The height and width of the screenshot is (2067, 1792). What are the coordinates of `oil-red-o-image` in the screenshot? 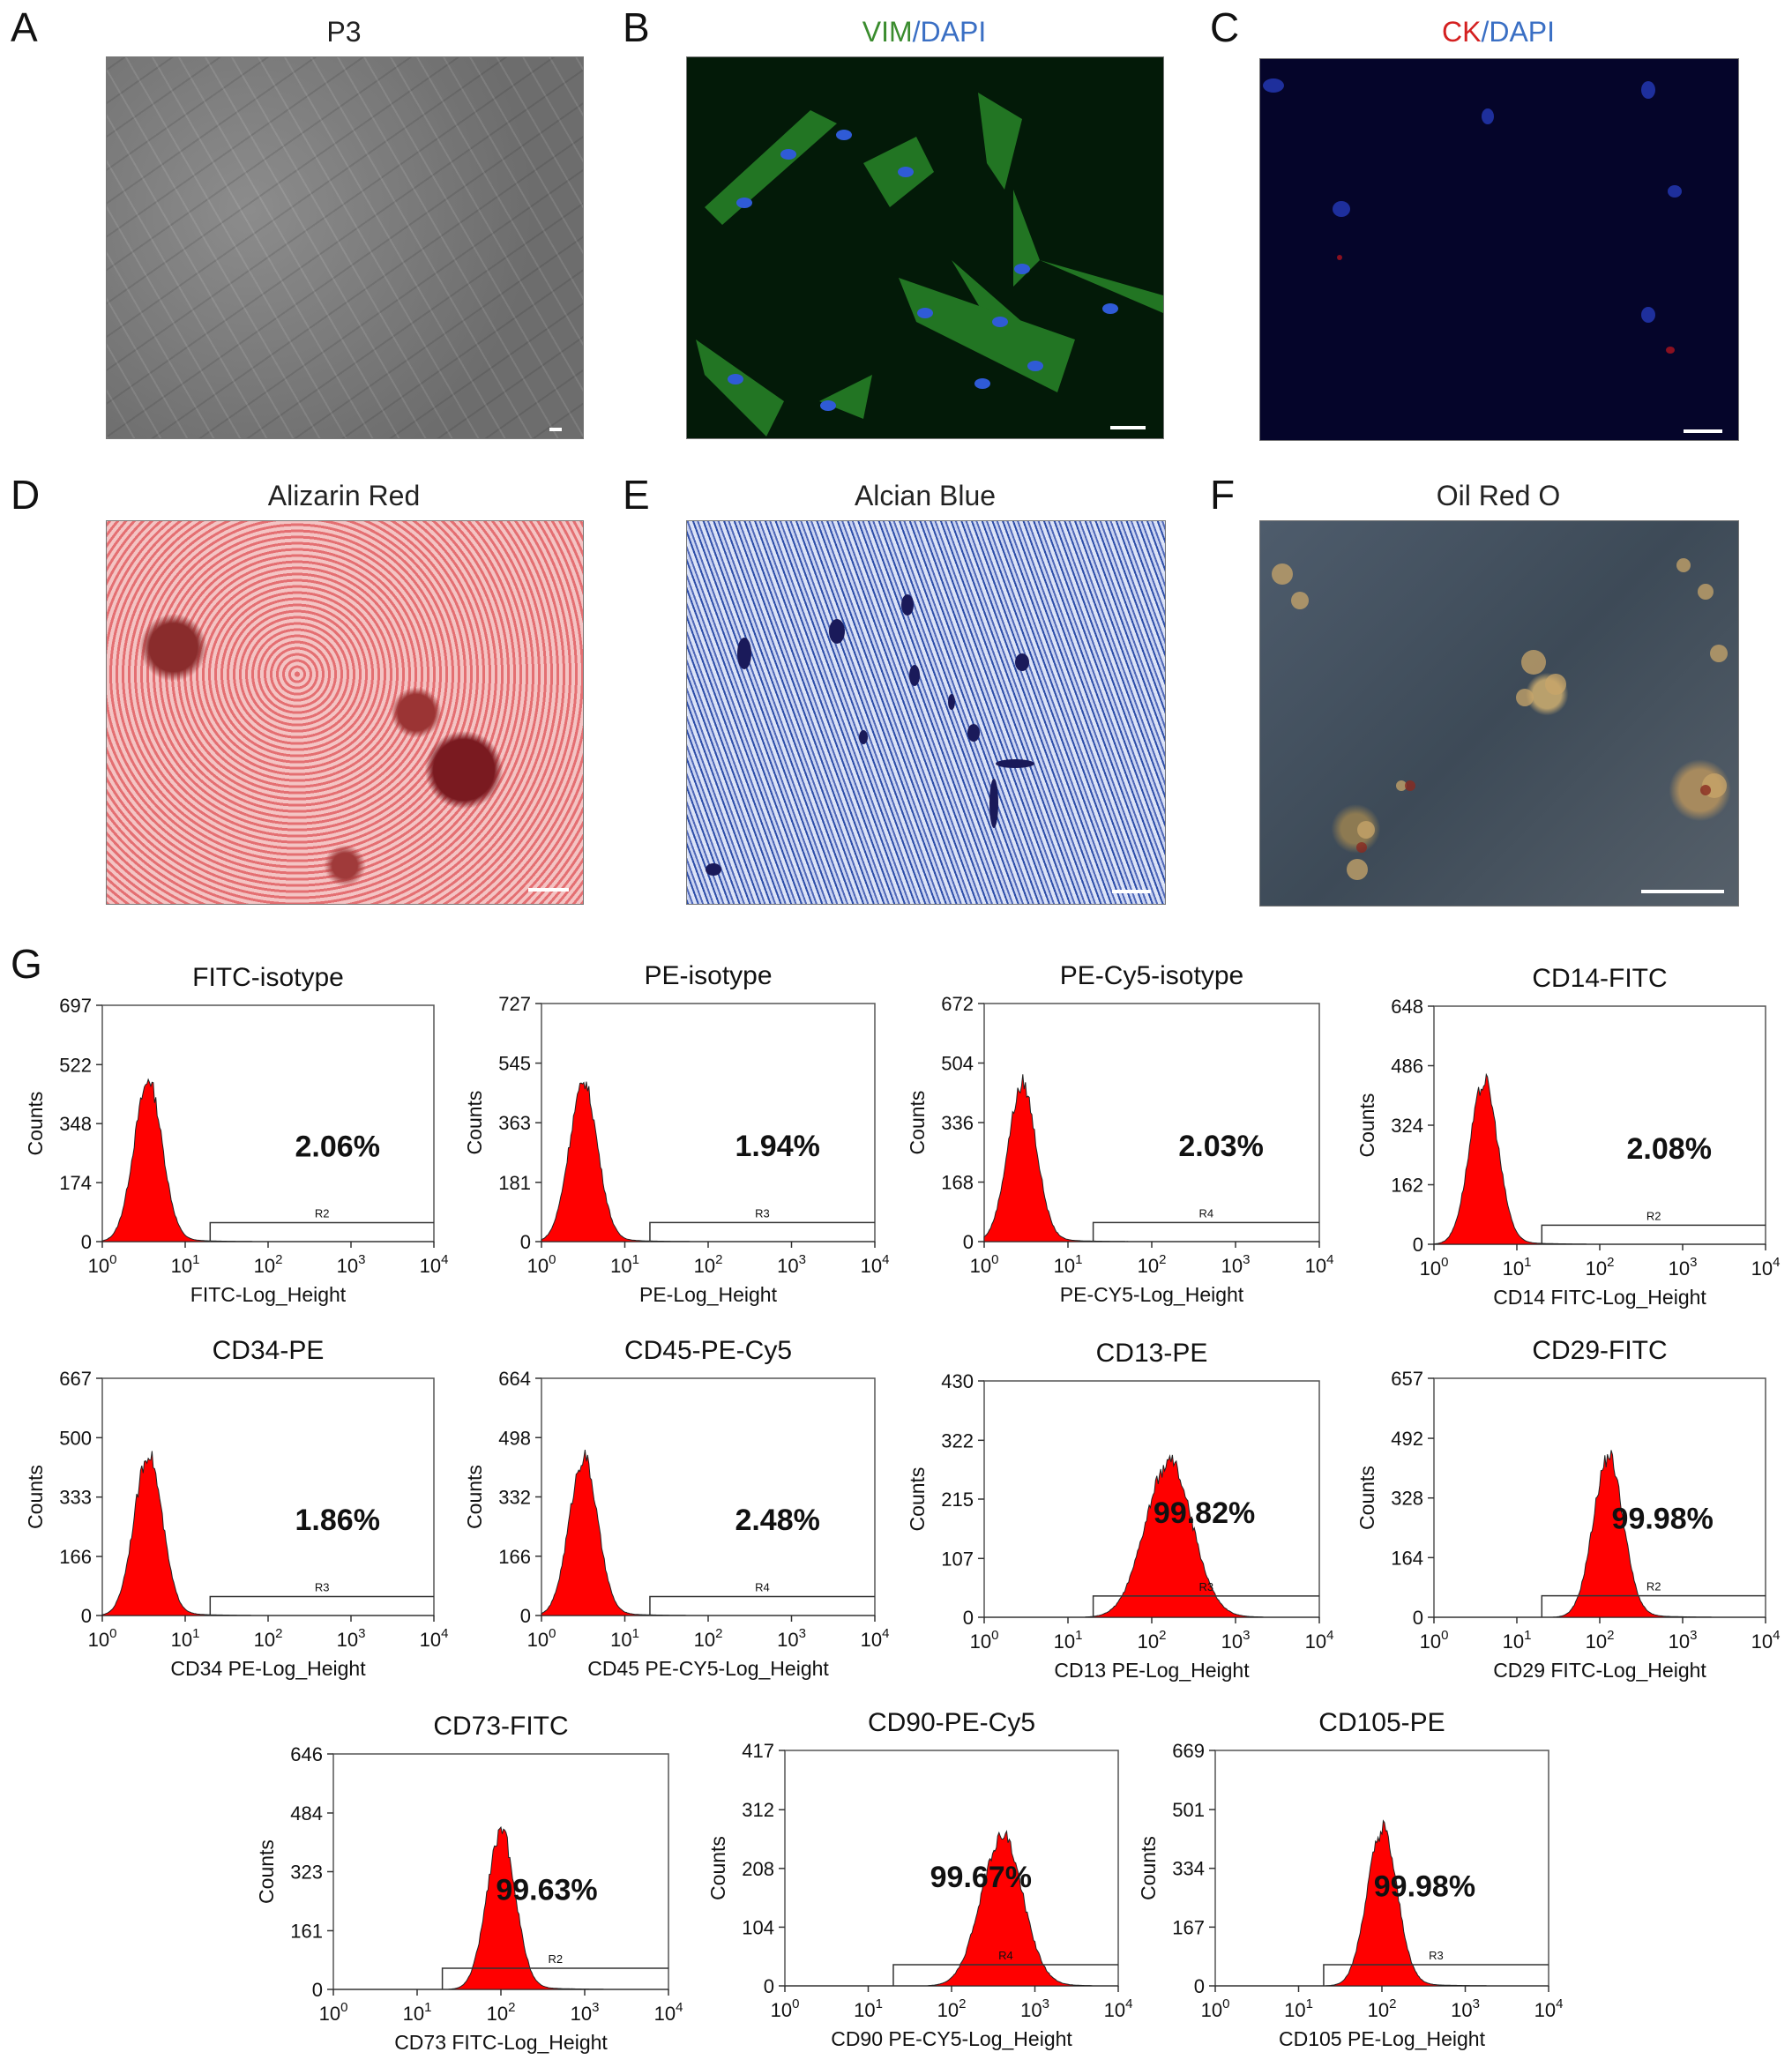 It's located at (1499, 713).